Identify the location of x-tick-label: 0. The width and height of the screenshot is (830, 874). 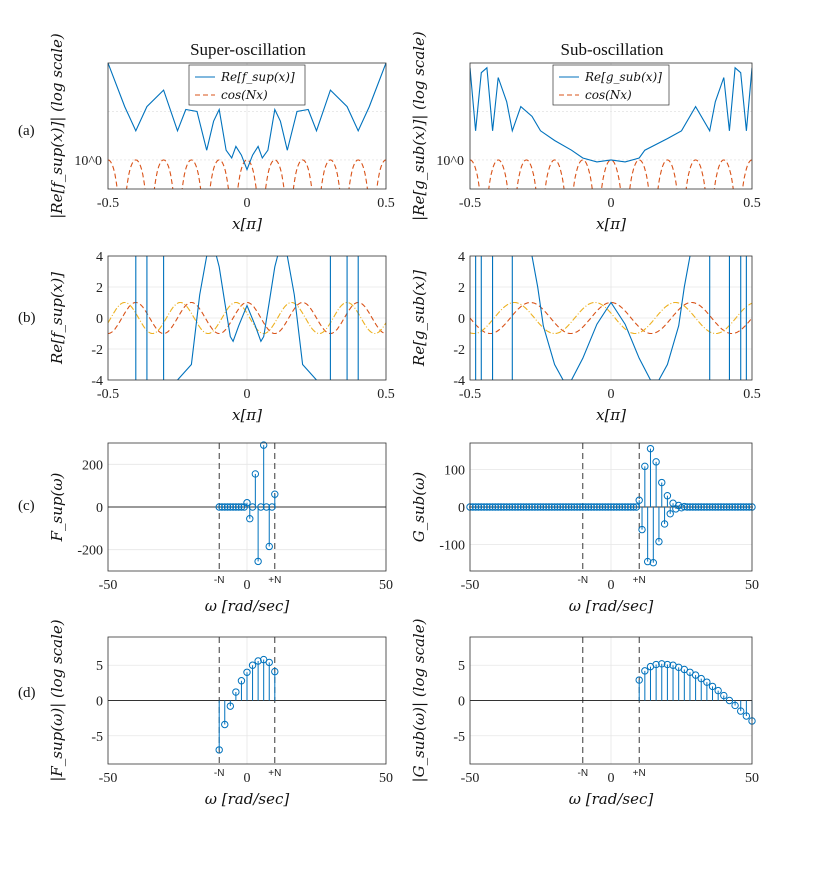
(247, 394).